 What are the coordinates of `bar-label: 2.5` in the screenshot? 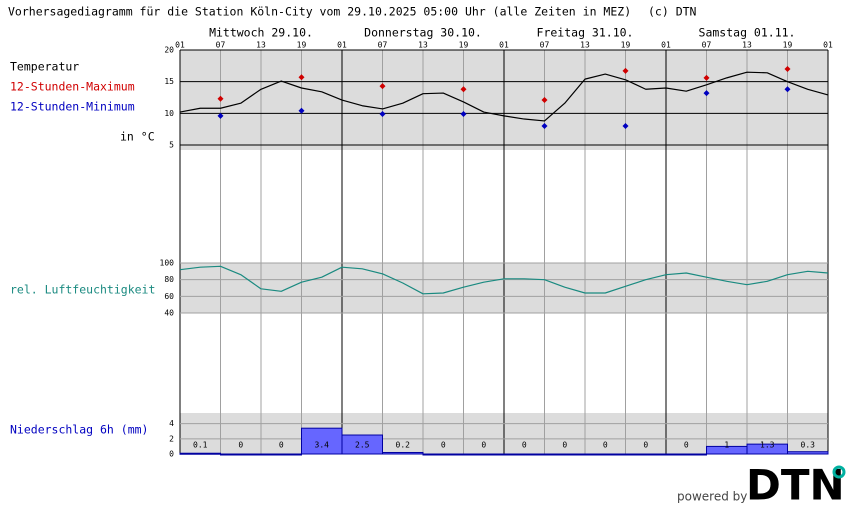 It's located at (362, 445).